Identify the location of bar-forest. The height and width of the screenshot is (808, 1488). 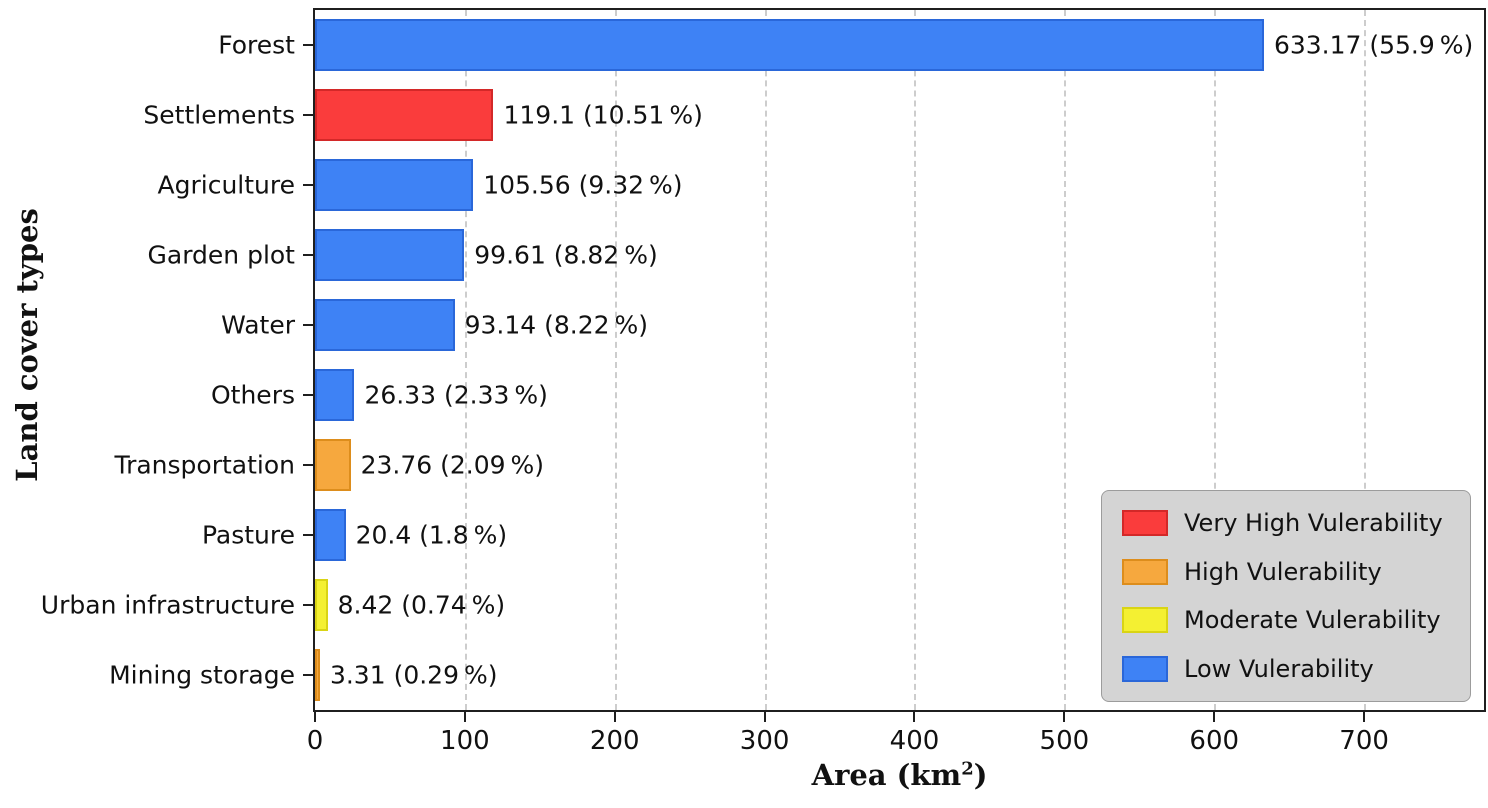
(789, 45).